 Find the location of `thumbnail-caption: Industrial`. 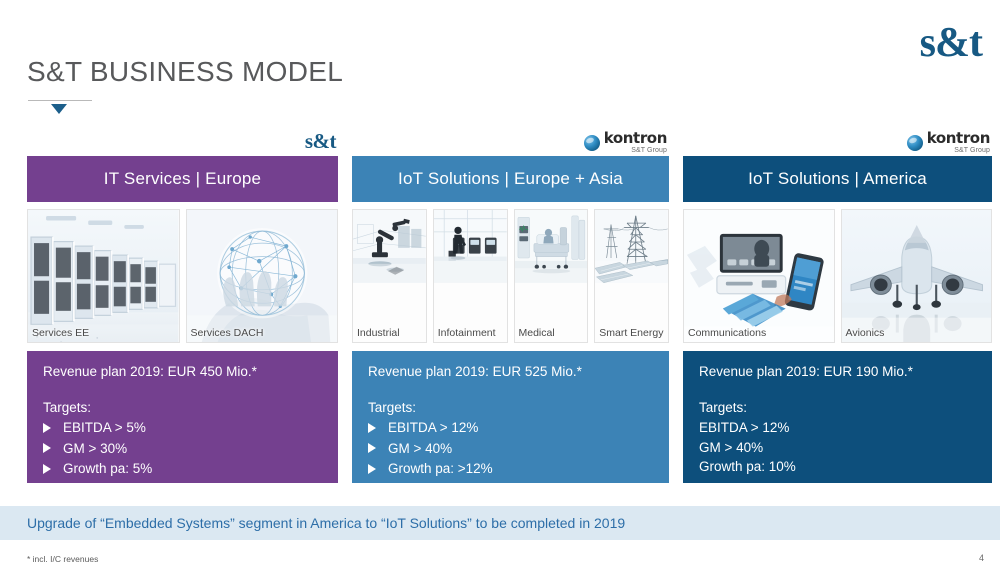

thumbnail-caption: Industrial is located at coordinates (378, 333).